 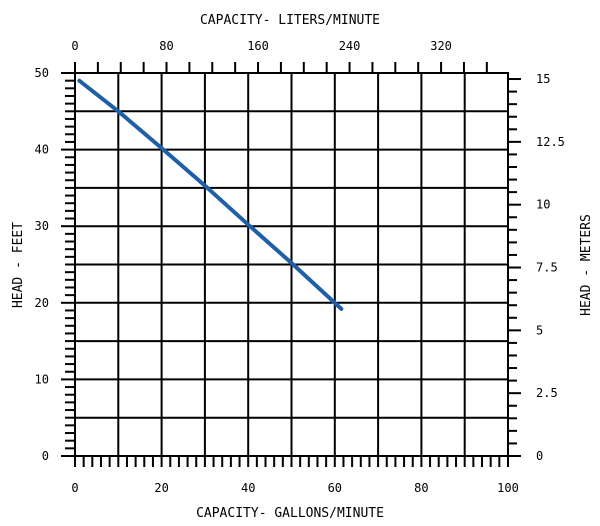 What do you see at coordinates (586, 265) in the screenshot?
I see `right-y-axis-label: HEAD - METERS` at bounding box center [586, 265].